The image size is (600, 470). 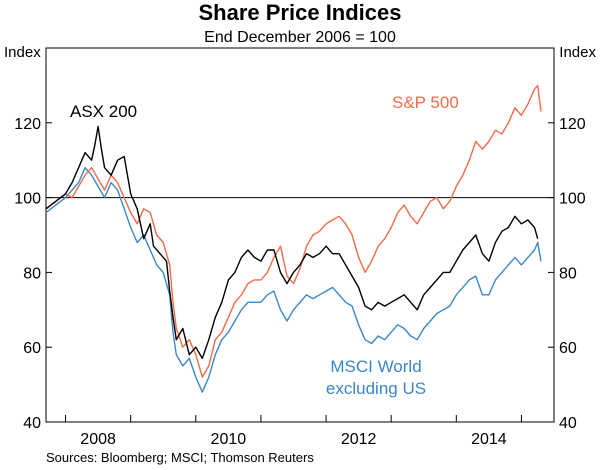 I want to click on series-label-msci-line2: excluding US, so click(x=376, y=388).